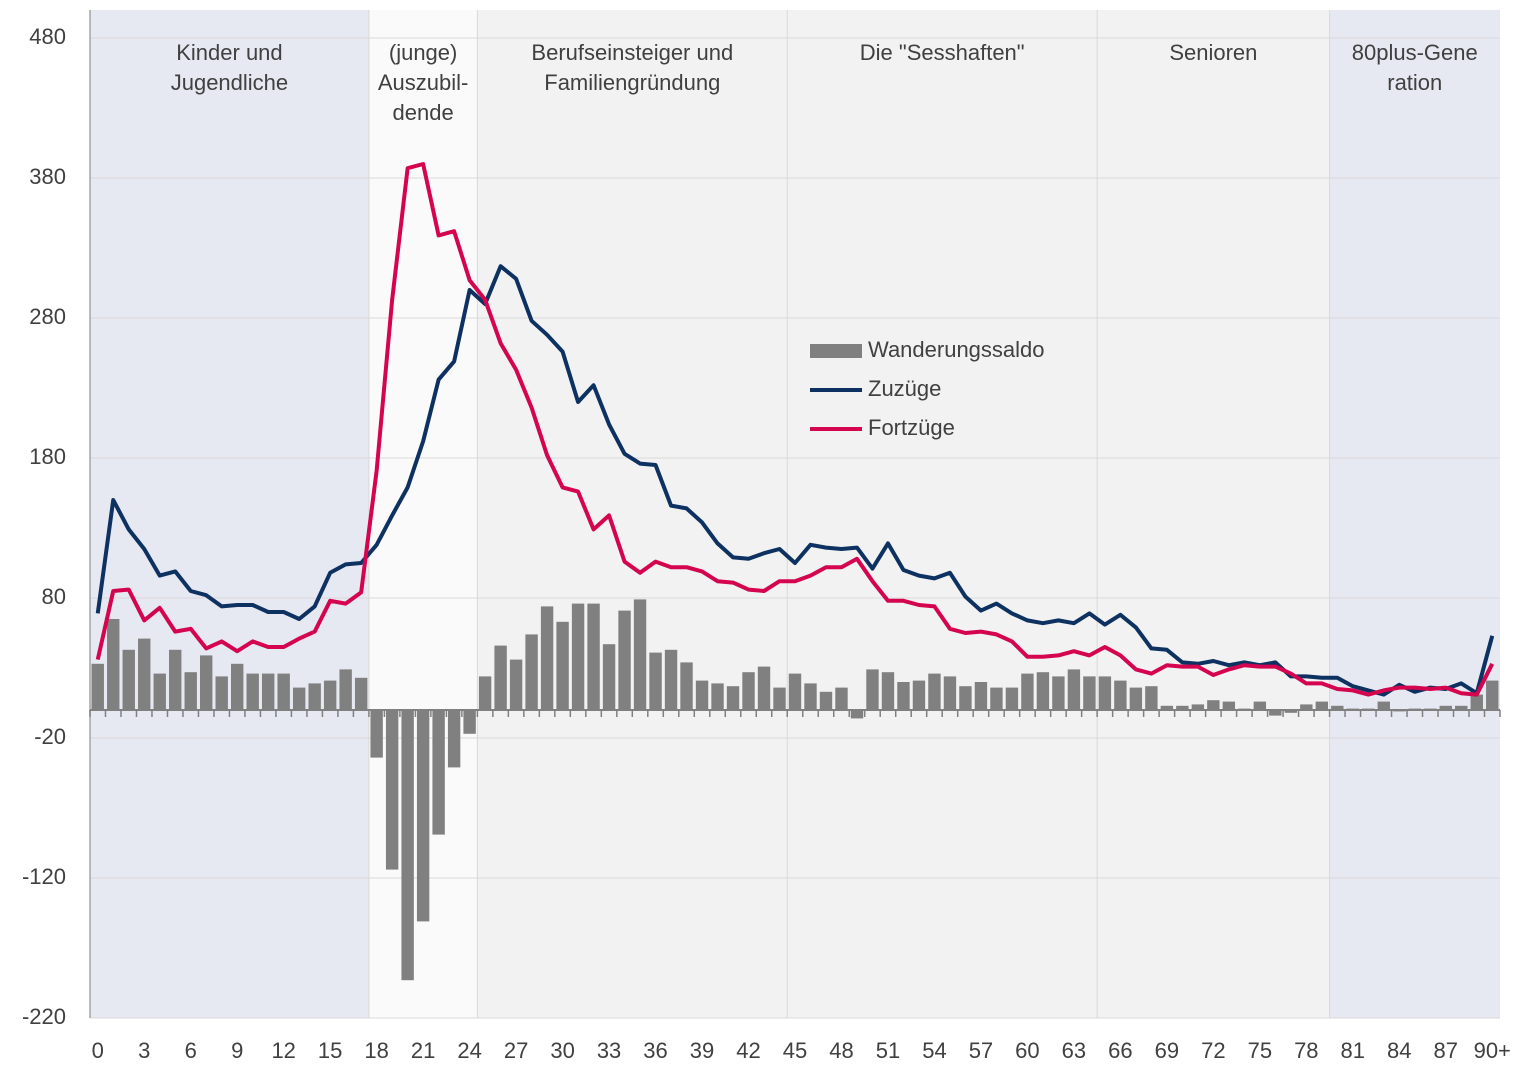 Image resolution: width=1522 pixels, height=1066 pixels. What do you see at coordinates (632, 52) in the screenshot?
I see `band-label: Berufseinsteiger und` at bounding box center [632, 52].